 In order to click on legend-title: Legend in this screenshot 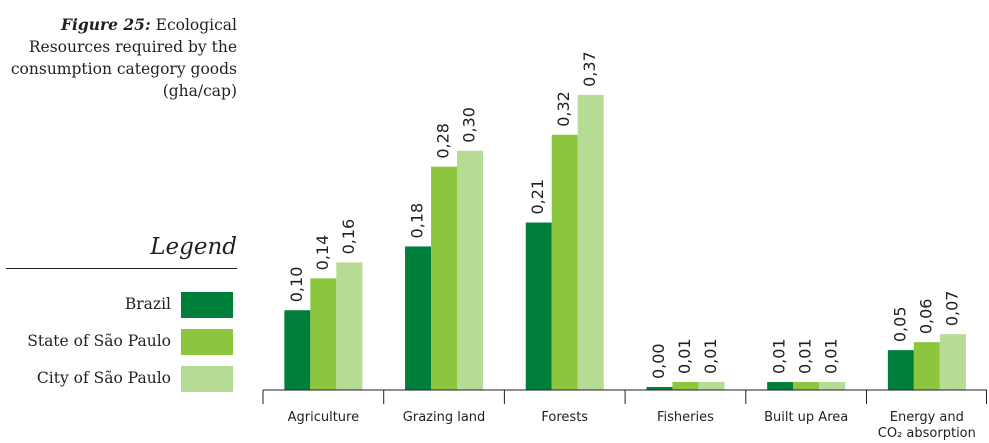, I will do `click(193, 247)`.